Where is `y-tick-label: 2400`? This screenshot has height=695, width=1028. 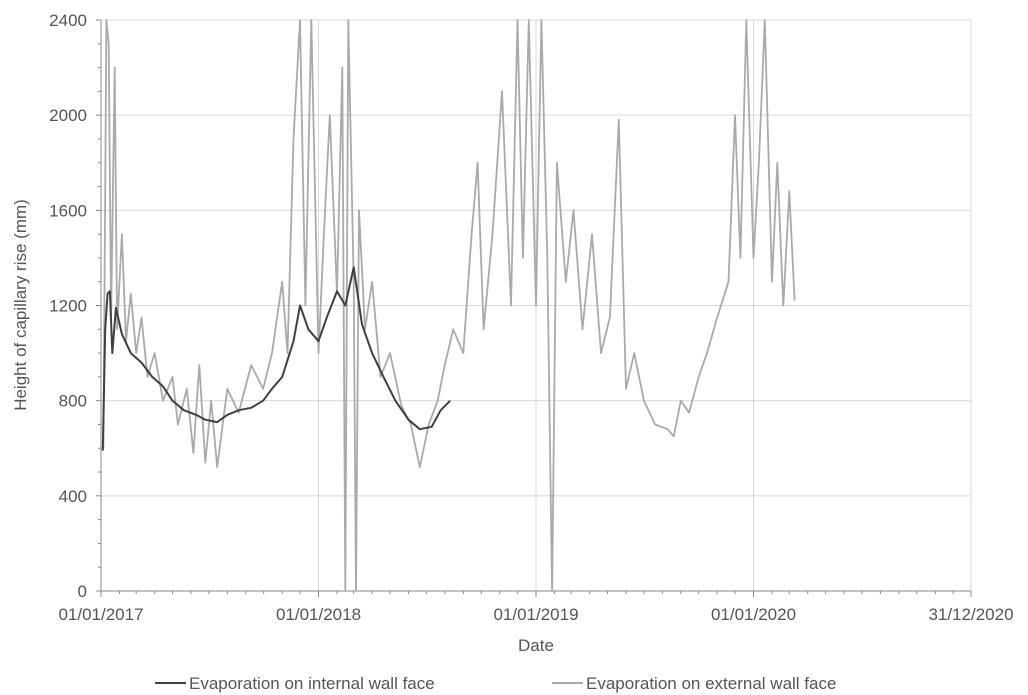
y-tick-label: 2400 is located at coordinates (68, 20).